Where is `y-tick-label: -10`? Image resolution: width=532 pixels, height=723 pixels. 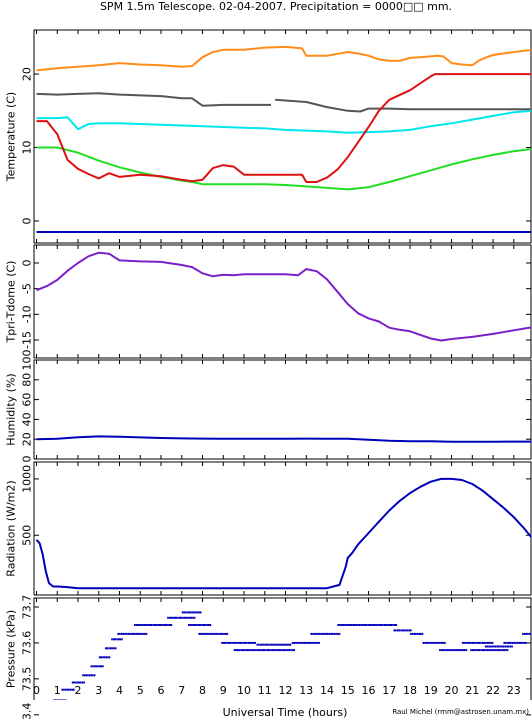
y-tick-label: -10 is located at coordinates (27, 314).